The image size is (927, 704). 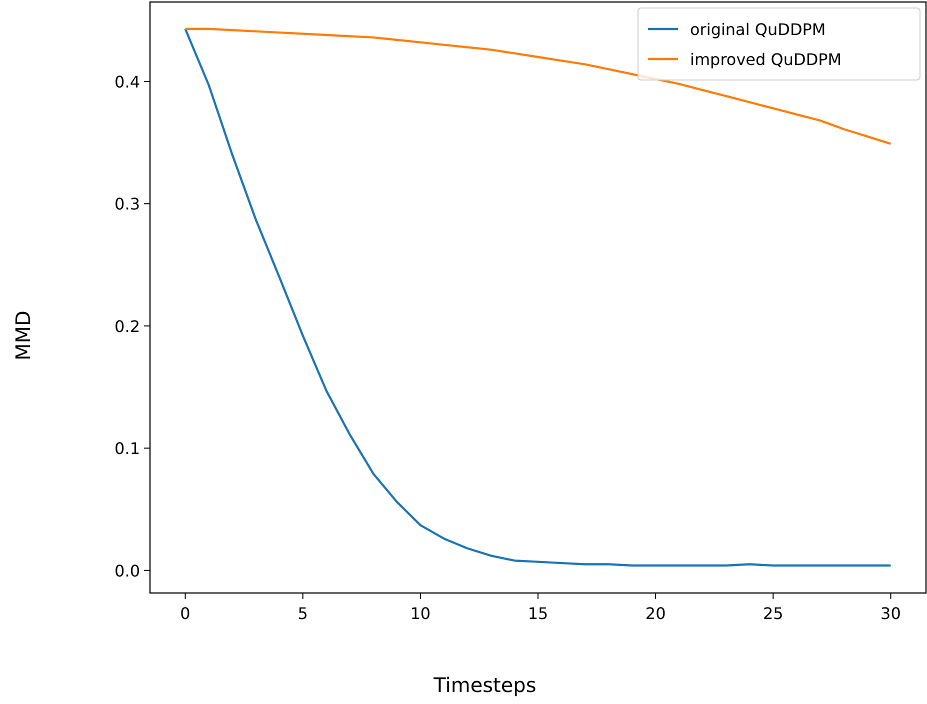 What do you see at coordinates (890, 613) in the screenshot?
I see `x-tick-label: 30` at bounding box center [890, 613].